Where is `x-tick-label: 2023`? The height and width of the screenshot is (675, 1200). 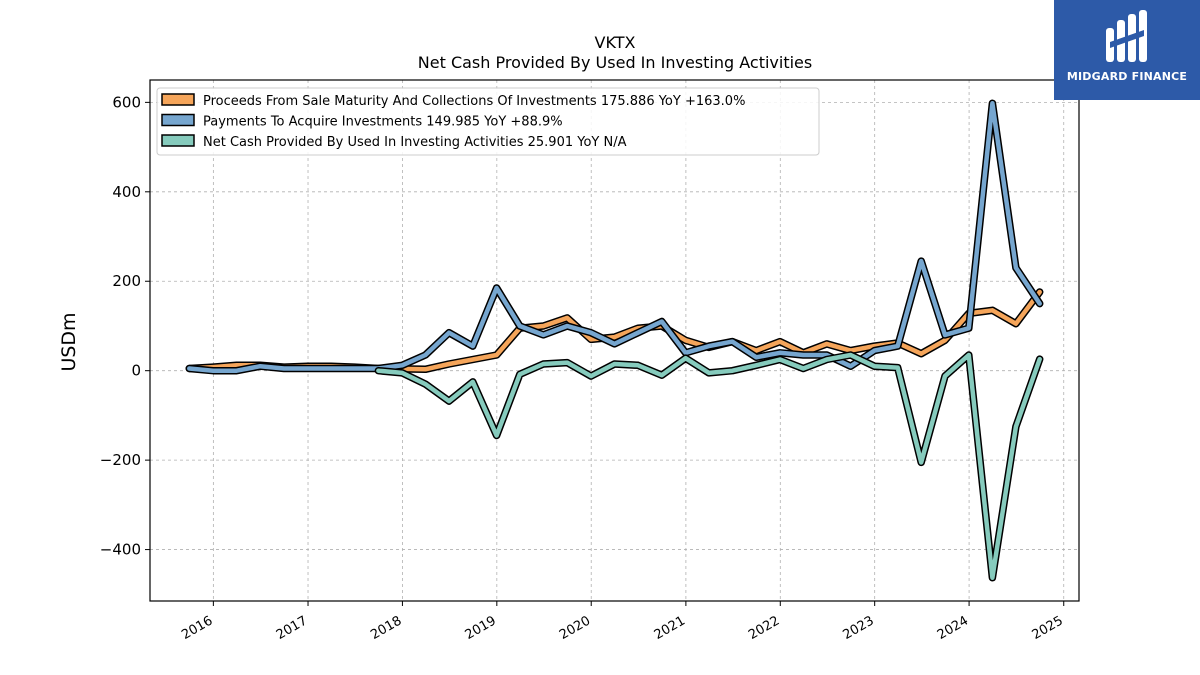 x-tick-label: 2023 is located at coordinates (859, 628).